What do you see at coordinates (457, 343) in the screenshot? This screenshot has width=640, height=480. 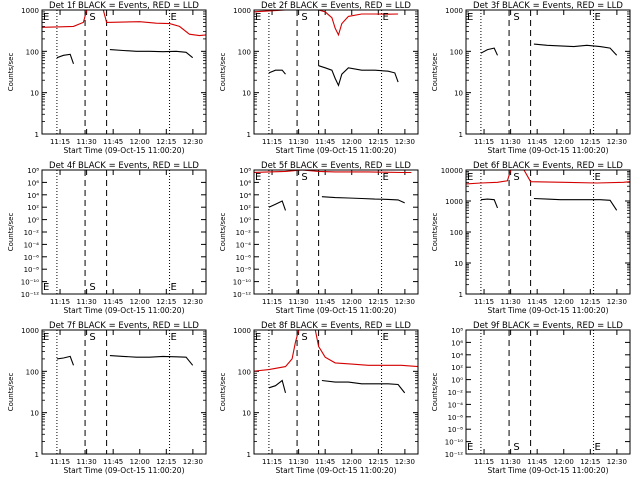 I see `y-tick-label: 10⁶` at bounding box center [457, 343].